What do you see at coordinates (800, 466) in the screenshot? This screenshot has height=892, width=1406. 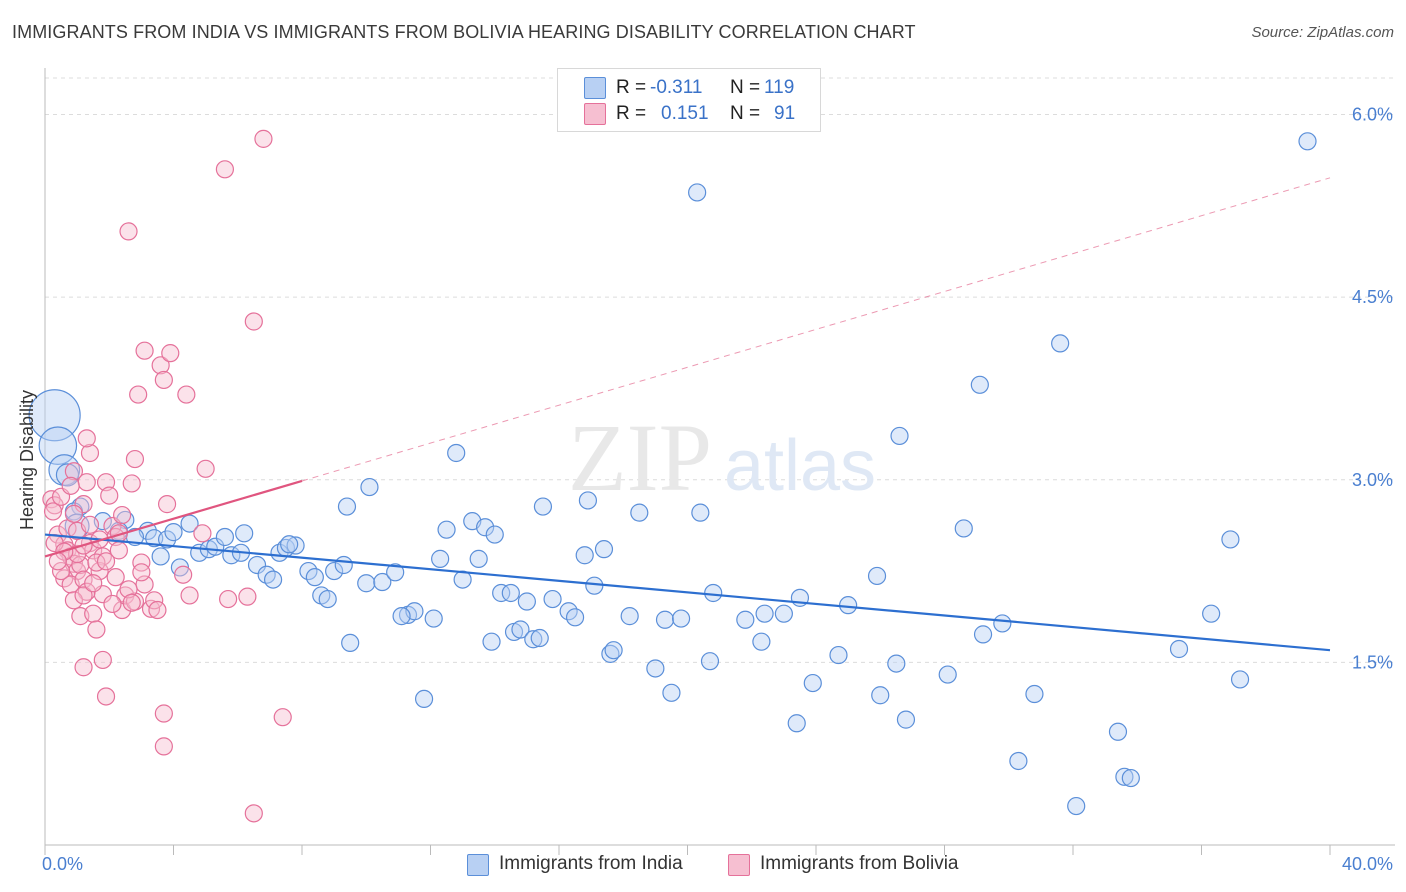 I see `watermark-atlas: atlas` at bounding box center [800, 466].